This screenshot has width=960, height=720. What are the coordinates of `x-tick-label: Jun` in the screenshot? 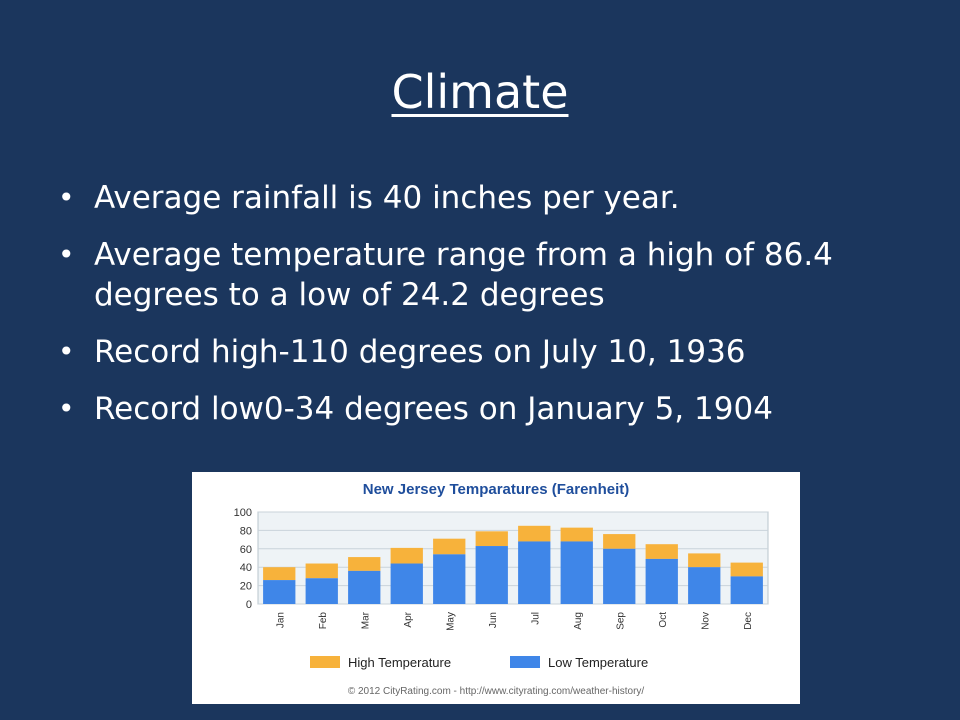 It's located at (493, 620).